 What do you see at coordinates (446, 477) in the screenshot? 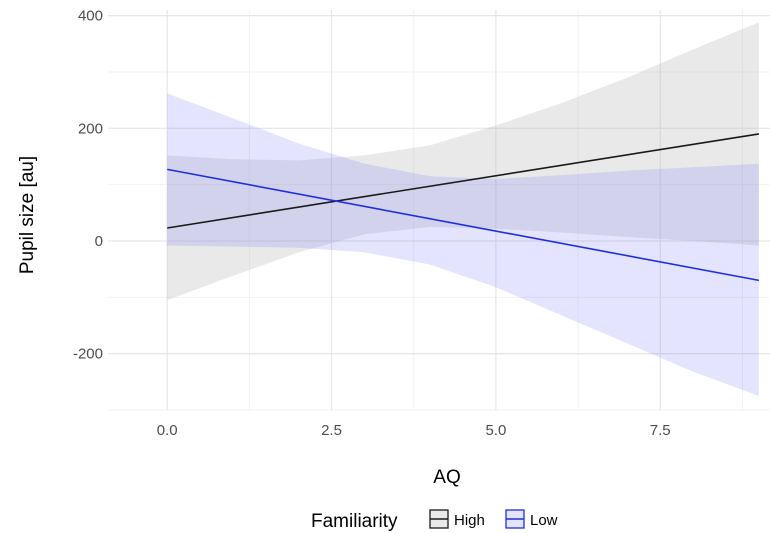
I see `x-axis-title: AQ` at bounding box center [446, 477].